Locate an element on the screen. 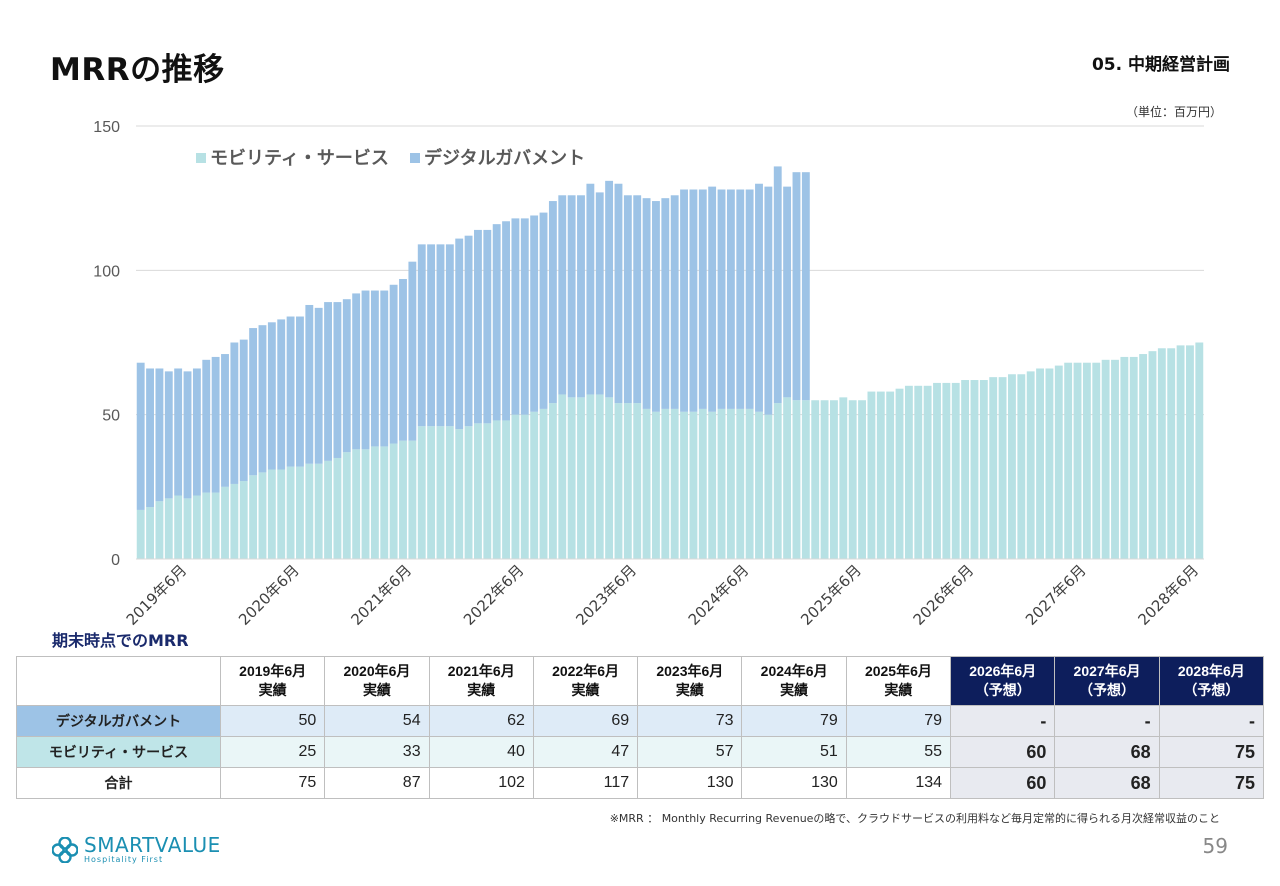 This screenshot has width=1280, height=886. table-cell-forecast: 68 is located at coordinates (1107, 783).